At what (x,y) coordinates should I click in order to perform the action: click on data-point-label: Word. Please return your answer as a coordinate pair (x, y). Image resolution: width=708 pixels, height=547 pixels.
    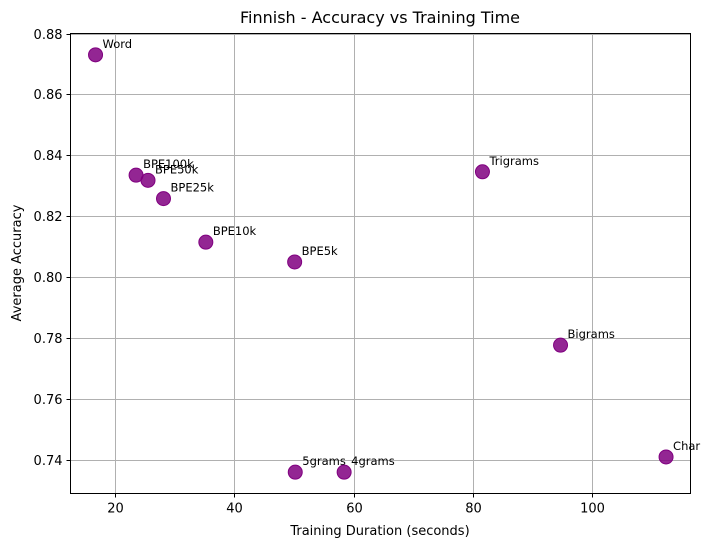
    Looking at the image, I should click on (118, 44).